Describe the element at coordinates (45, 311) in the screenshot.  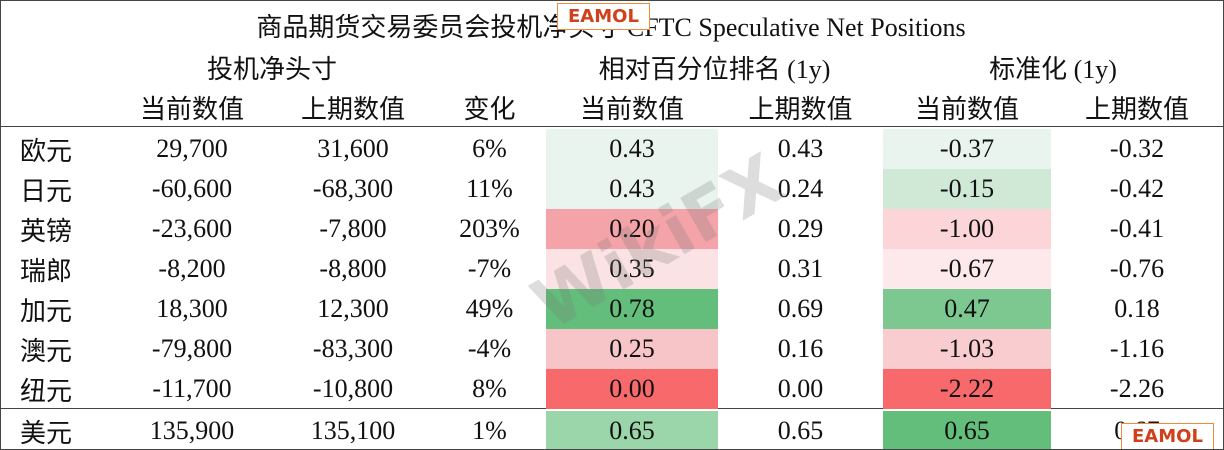
I see `row-label: 加元` at that location.